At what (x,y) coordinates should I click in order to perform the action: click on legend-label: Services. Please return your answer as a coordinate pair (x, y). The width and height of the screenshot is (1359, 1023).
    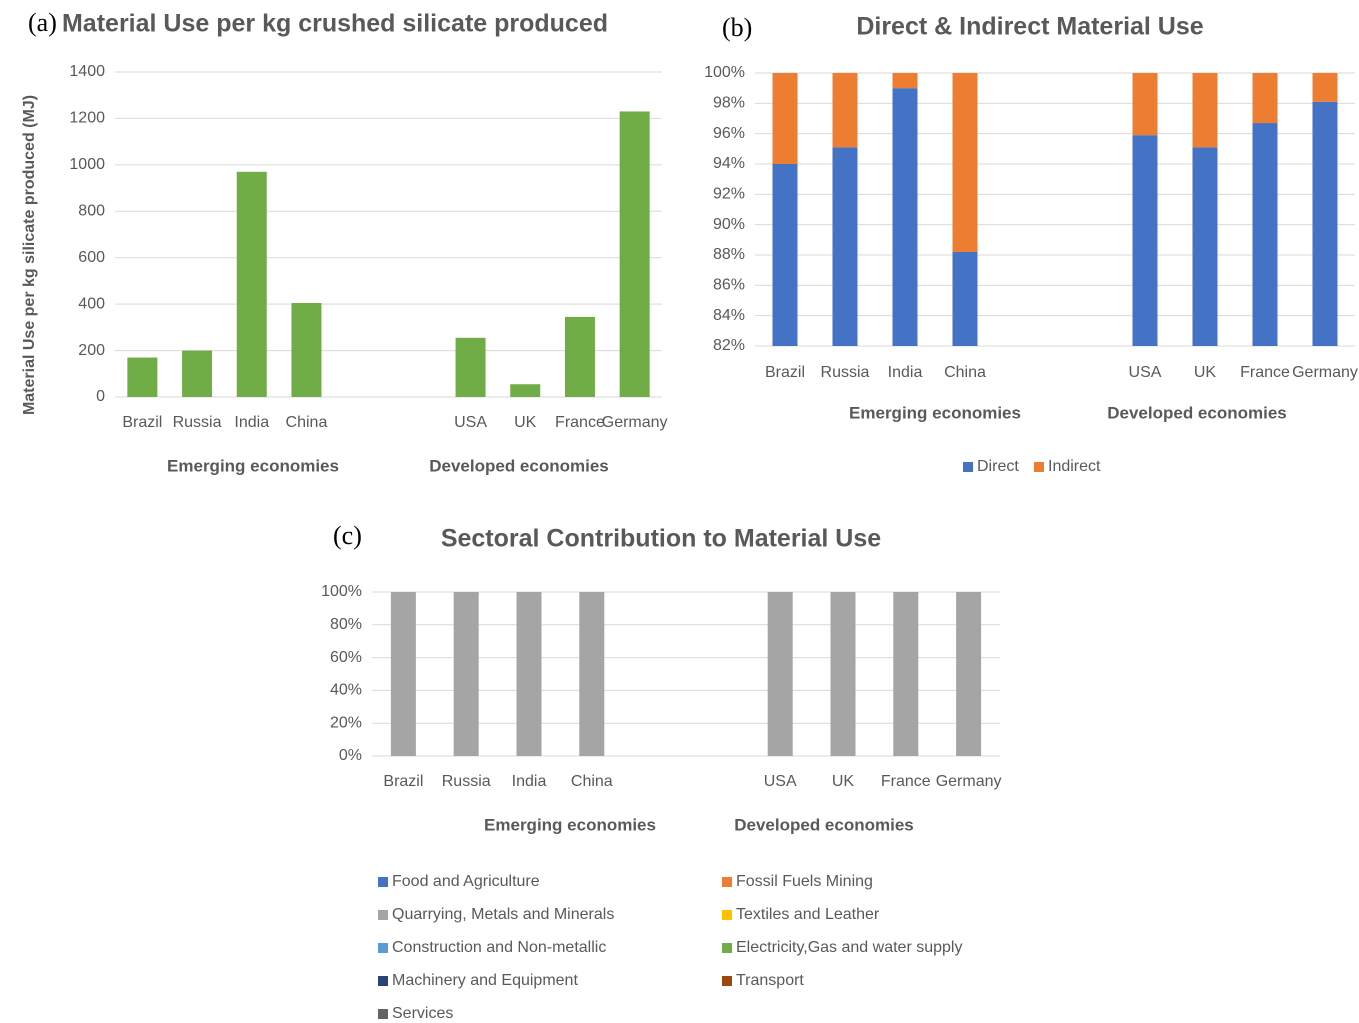
    Looking at the image, I should click on (422, 1013).